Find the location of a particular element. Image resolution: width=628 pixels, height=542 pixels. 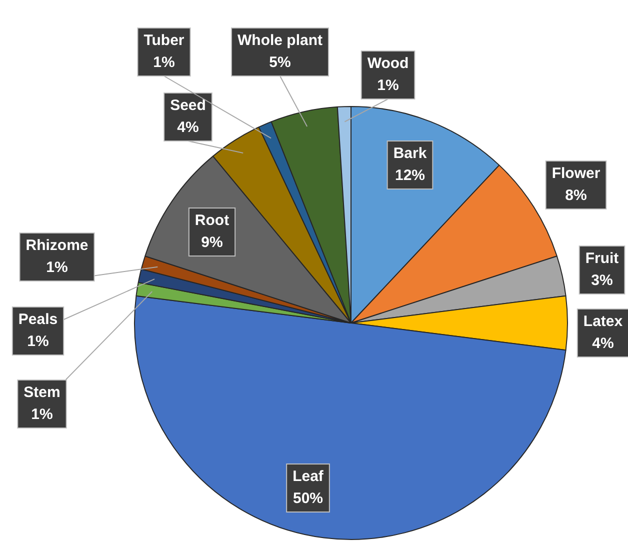

slice-label: Tuber is located at coordinates (164, 41).